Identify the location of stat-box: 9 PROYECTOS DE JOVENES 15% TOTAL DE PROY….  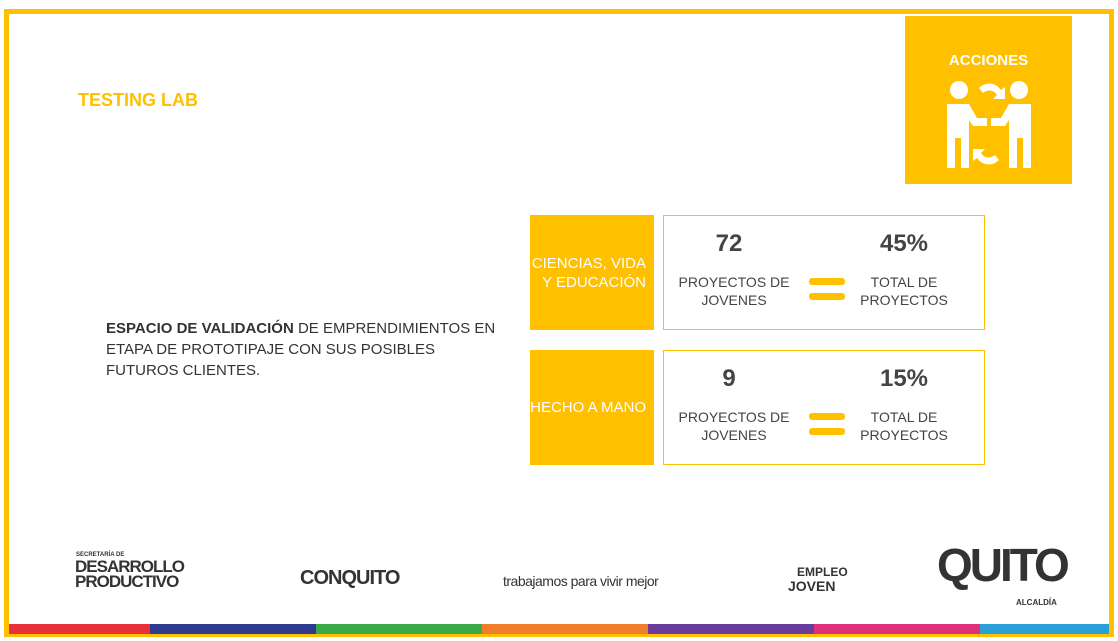
(824, 407).